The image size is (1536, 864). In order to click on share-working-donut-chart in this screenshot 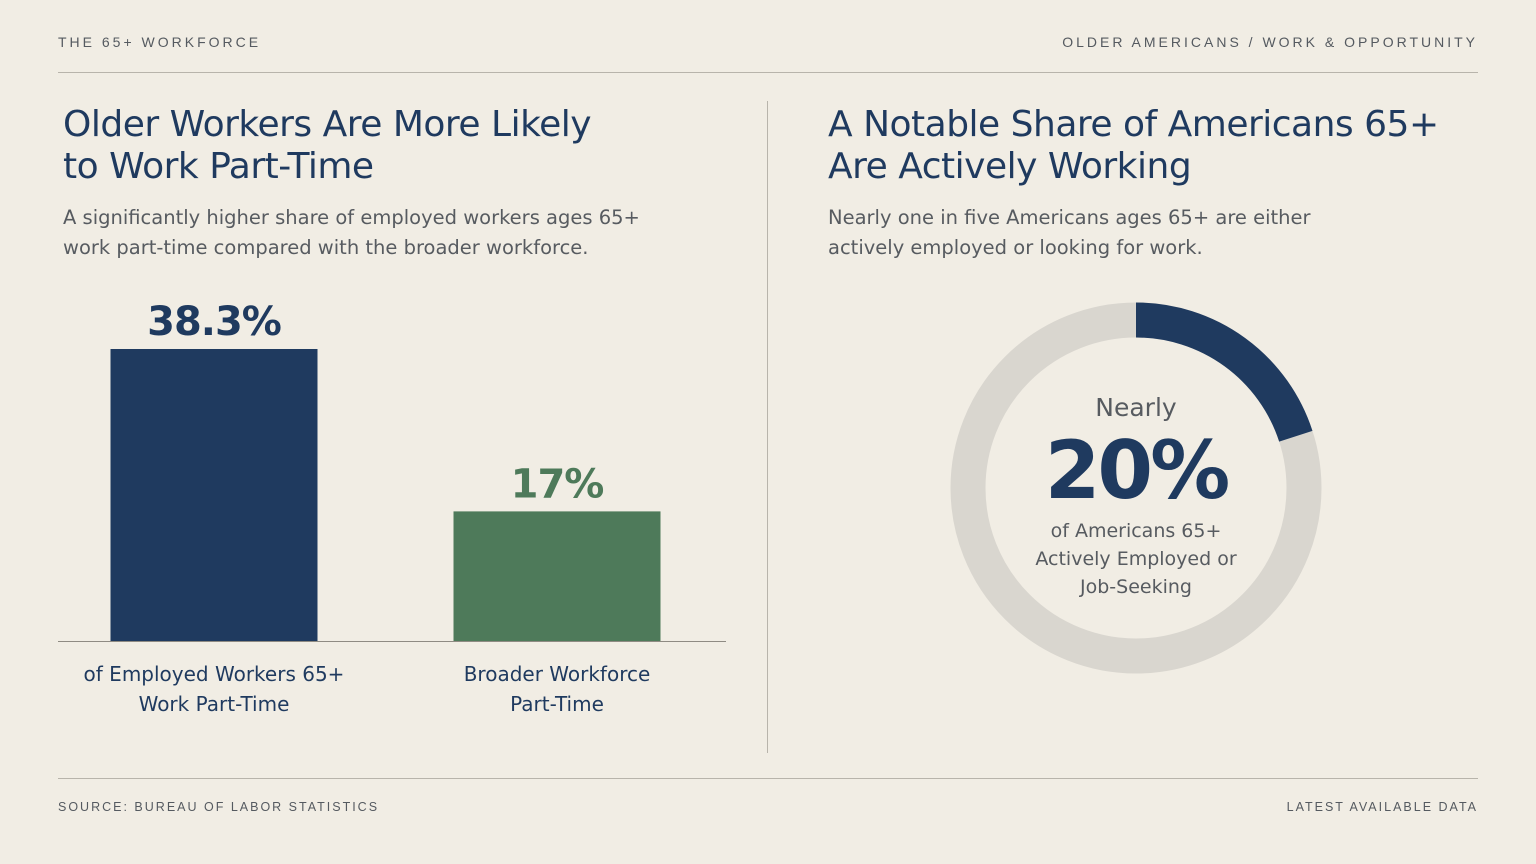, I will do `click(1136, 488)`.